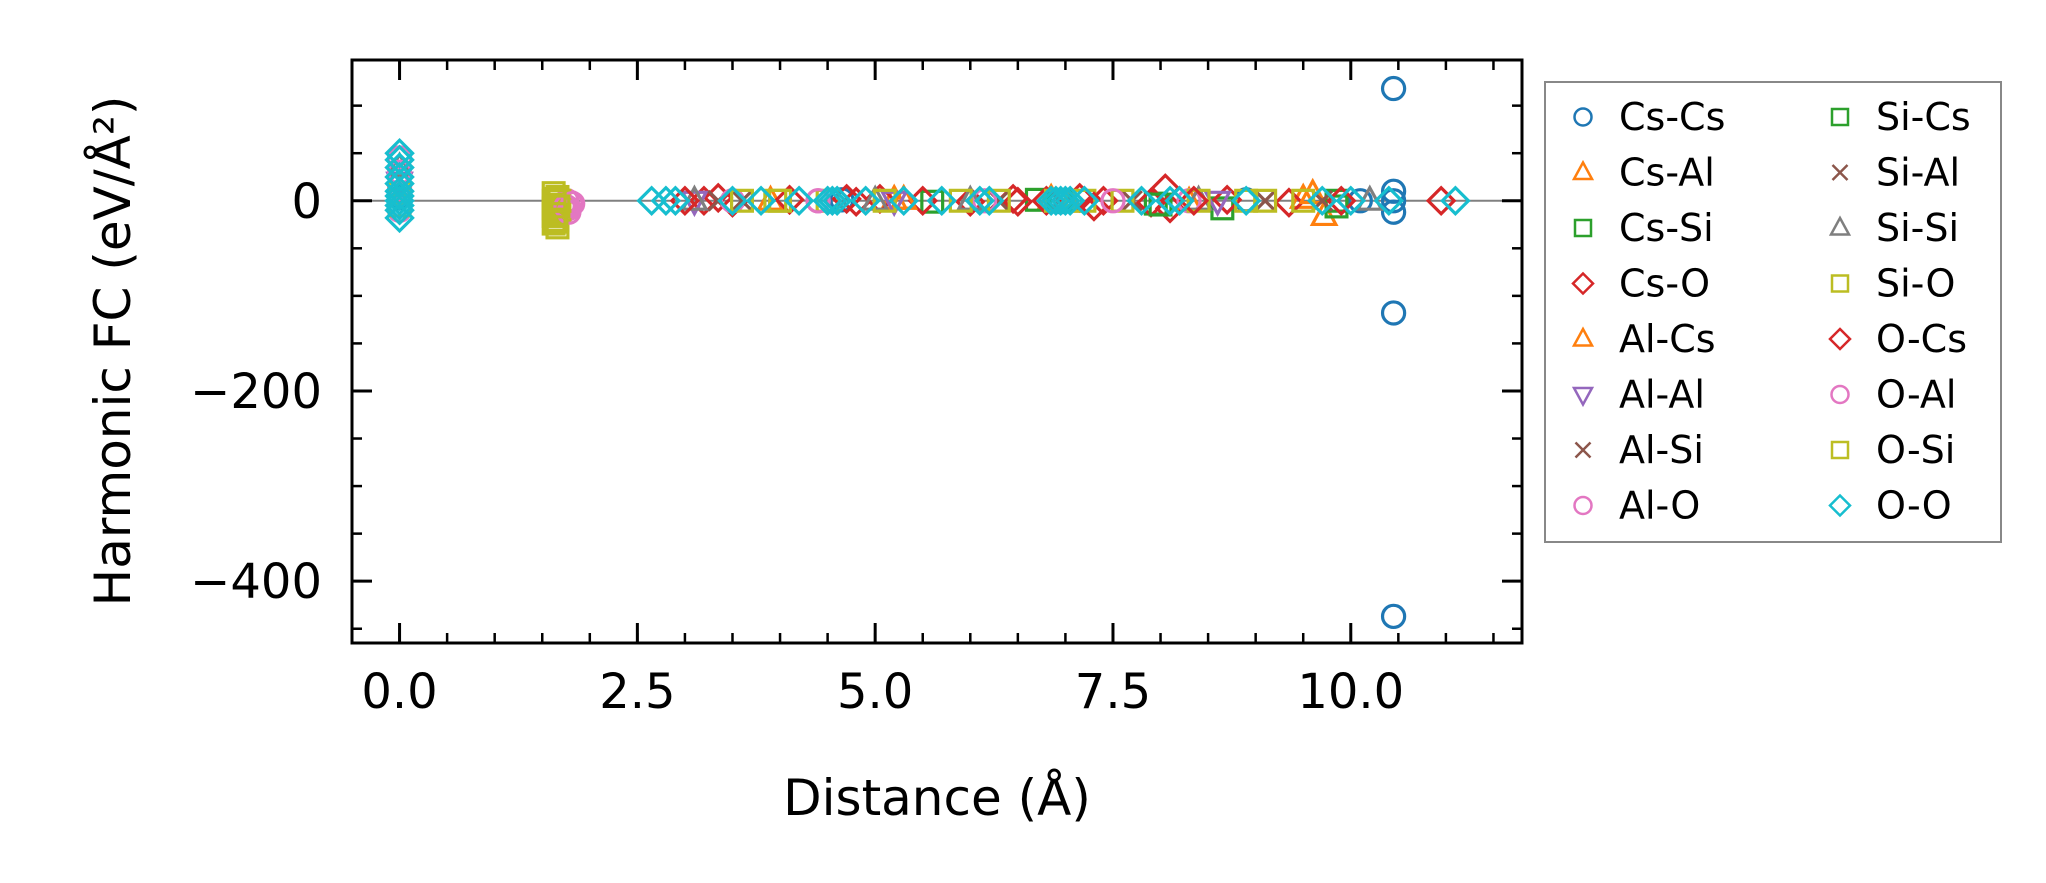 The height and width of the screenshot is (883, 2046). Describe the element at coordinates (256, 582) in the screenshot. I see `y-tick-label: −400` at that location.